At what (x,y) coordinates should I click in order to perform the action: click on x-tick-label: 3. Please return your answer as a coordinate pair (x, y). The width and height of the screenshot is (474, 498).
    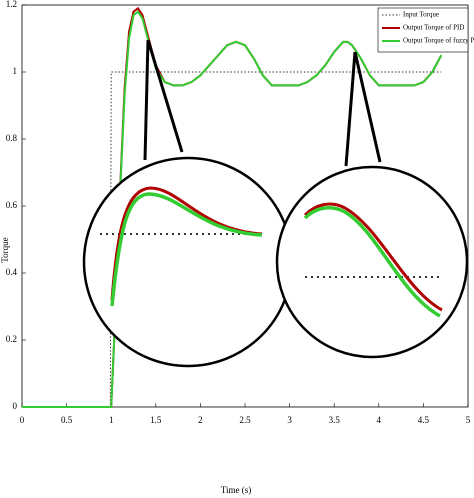
    Looking at the image, I should click on (289, 420).